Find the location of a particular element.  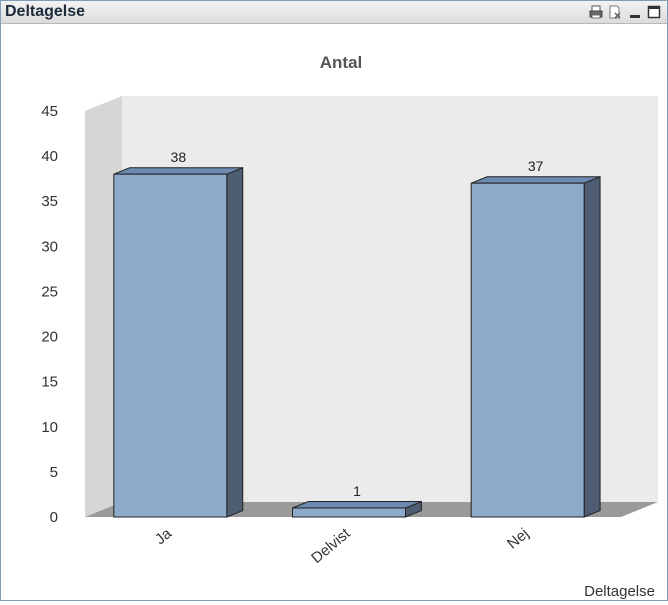

x-axis-label: Deltagelse is located at coordinates (619, 591).